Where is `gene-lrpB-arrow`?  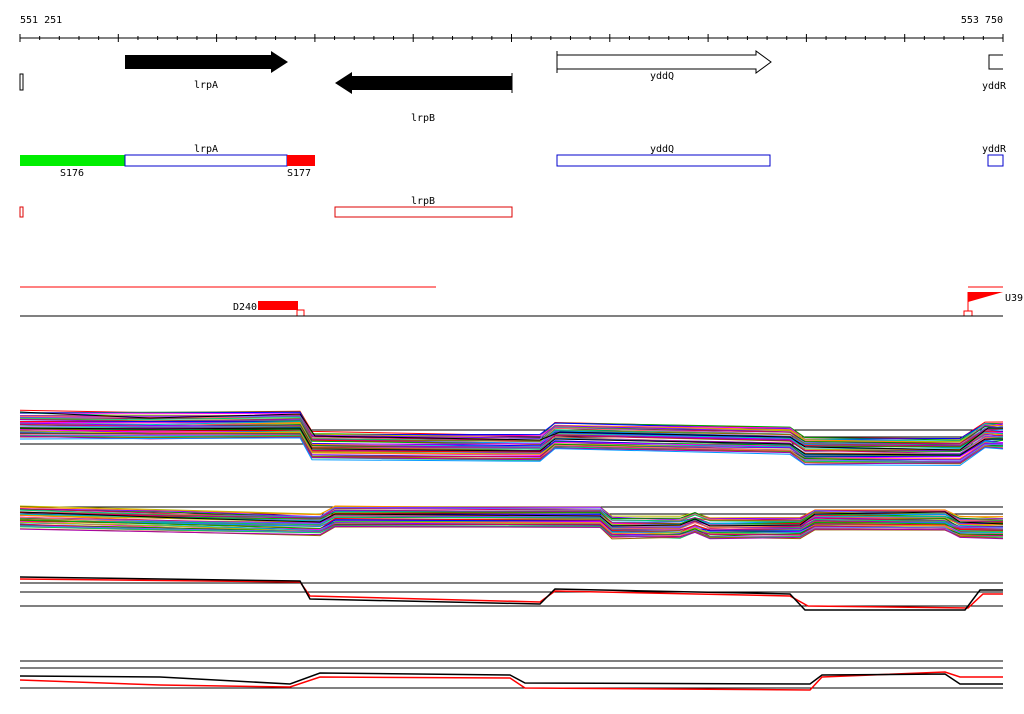 gene-lrpB-arrow is located at coordinates (423, 83).